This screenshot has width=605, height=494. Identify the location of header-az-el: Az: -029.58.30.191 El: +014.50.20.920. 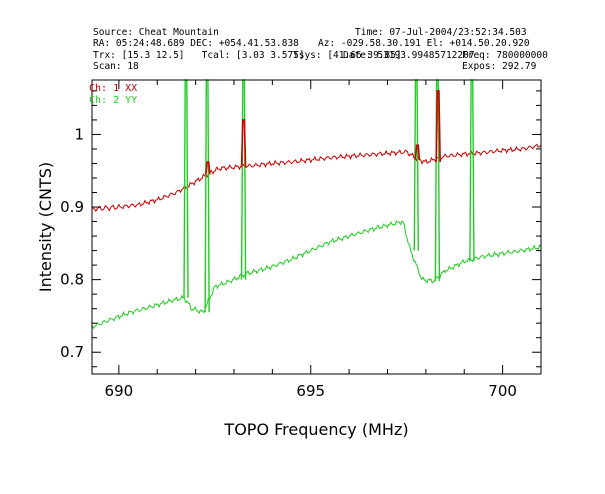
(424, 43).